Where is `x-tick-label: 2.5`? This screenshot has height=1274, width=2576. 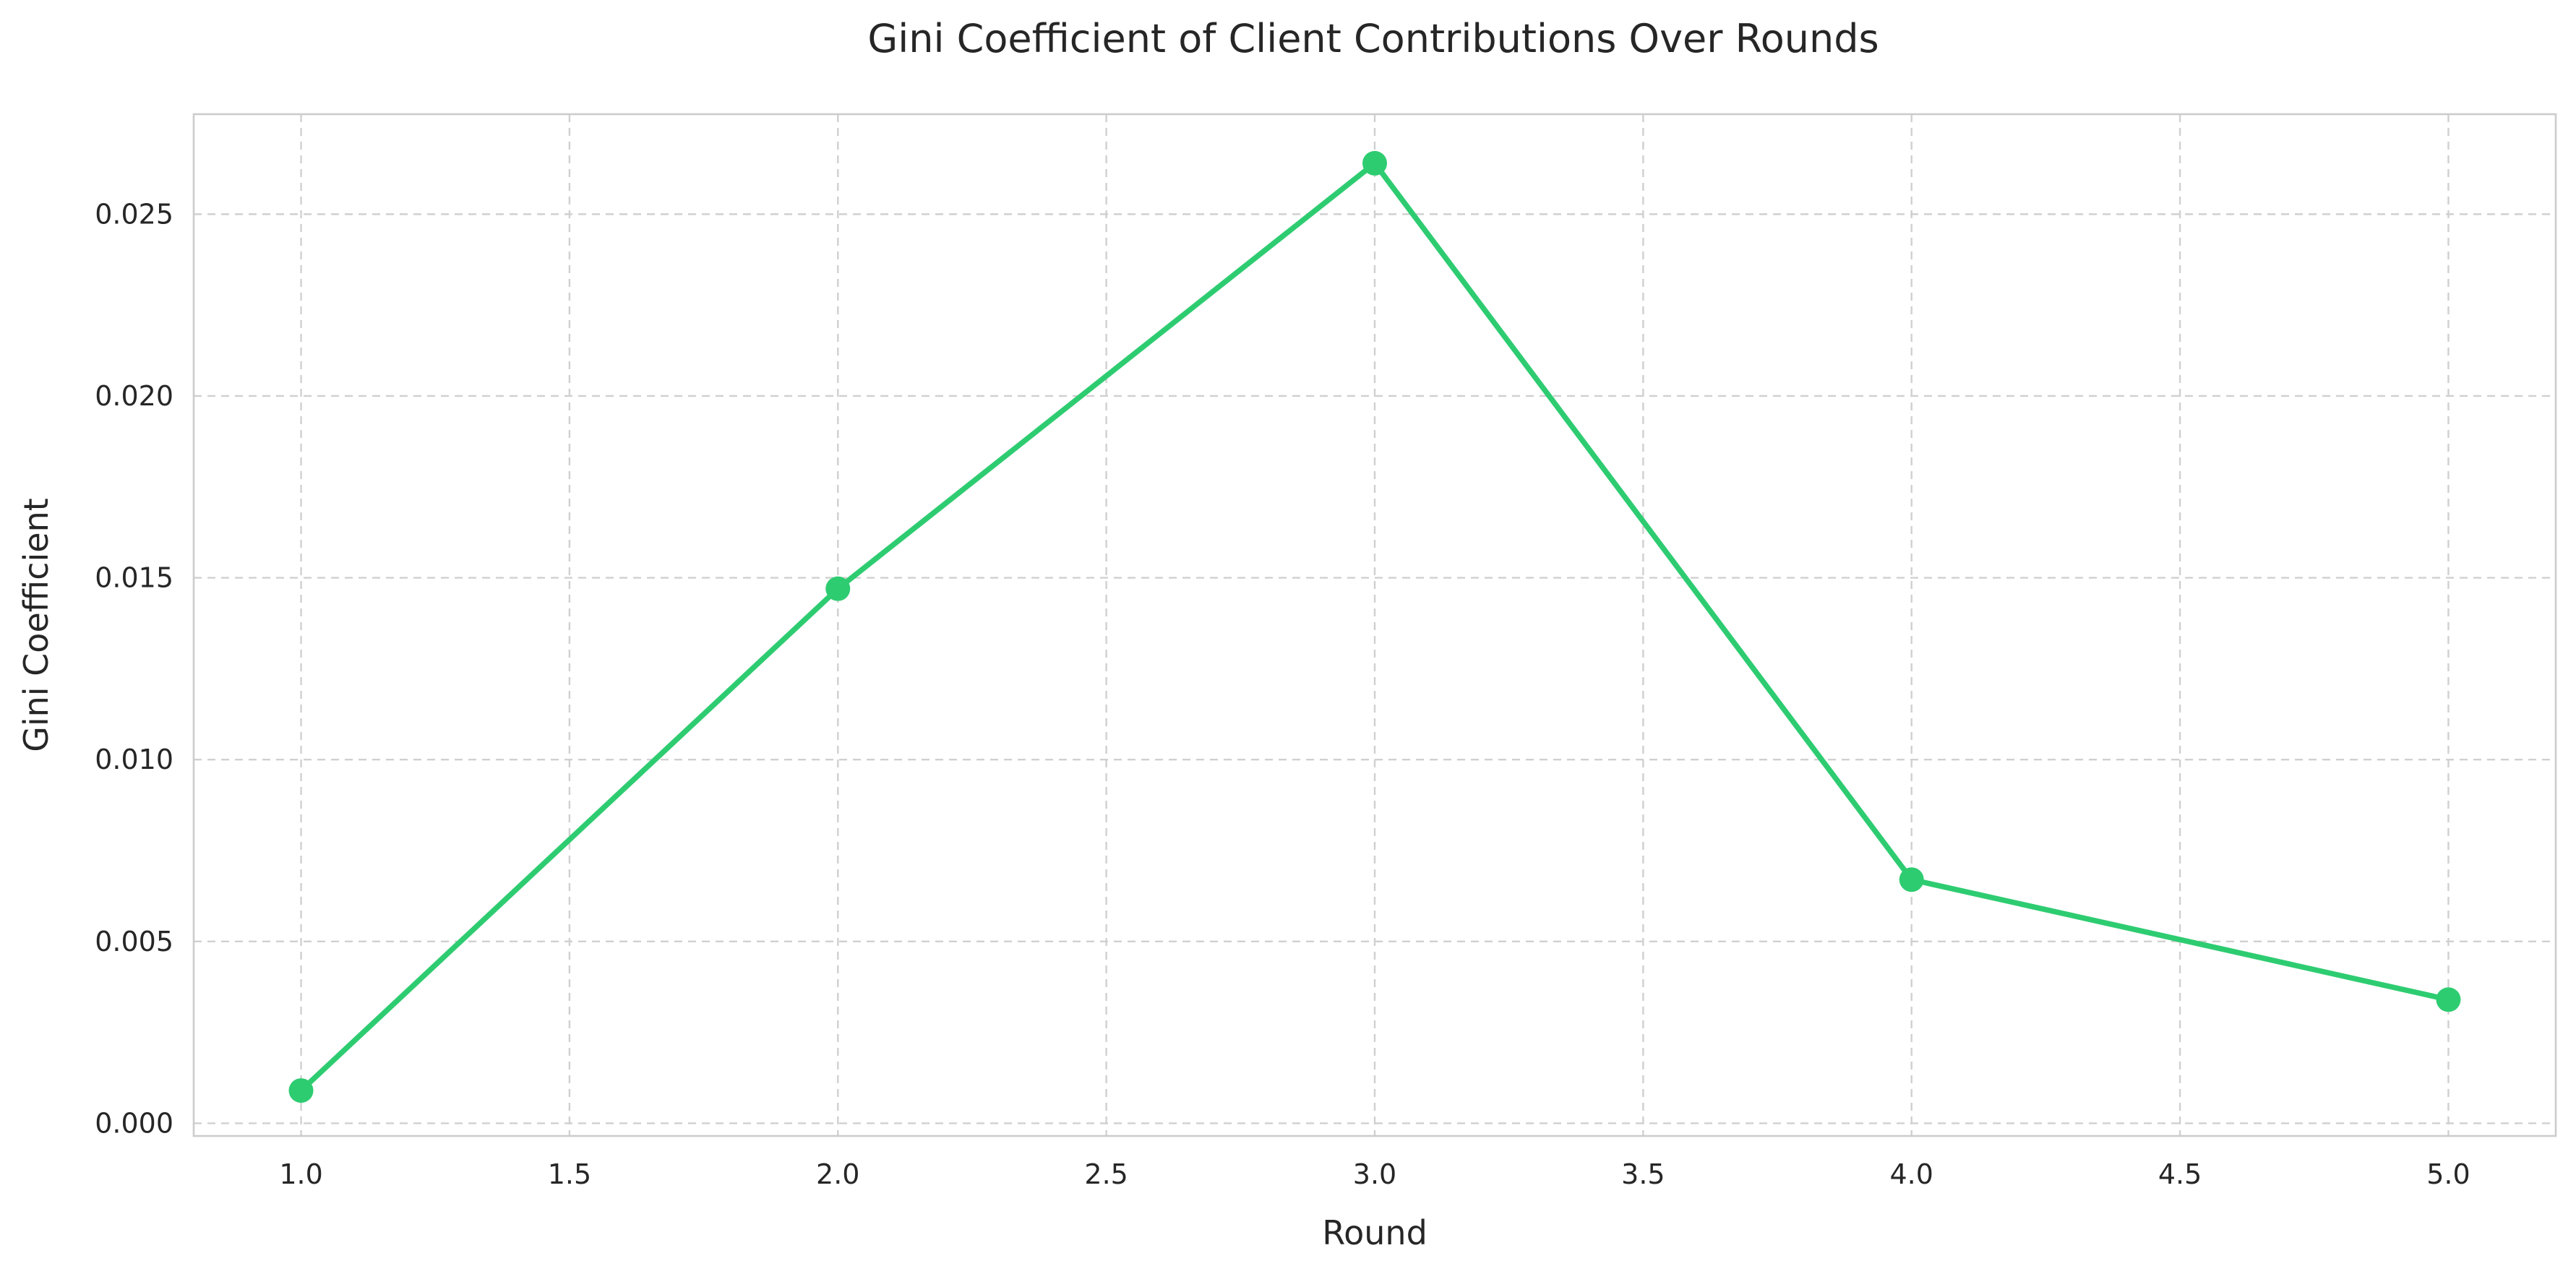 x-tick-label: 2.5 is located at coordinates (1106, 1174).